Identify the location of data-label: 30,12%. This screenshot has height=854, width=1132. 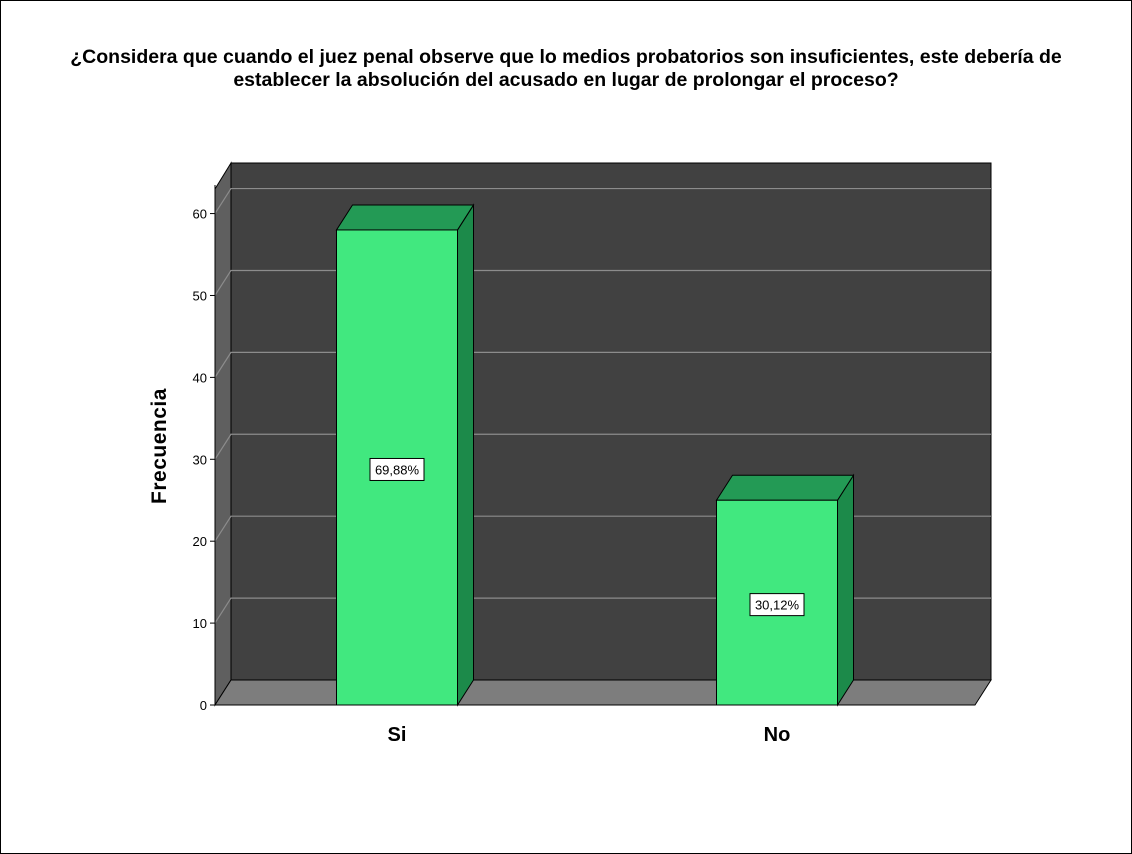
(777, 605).